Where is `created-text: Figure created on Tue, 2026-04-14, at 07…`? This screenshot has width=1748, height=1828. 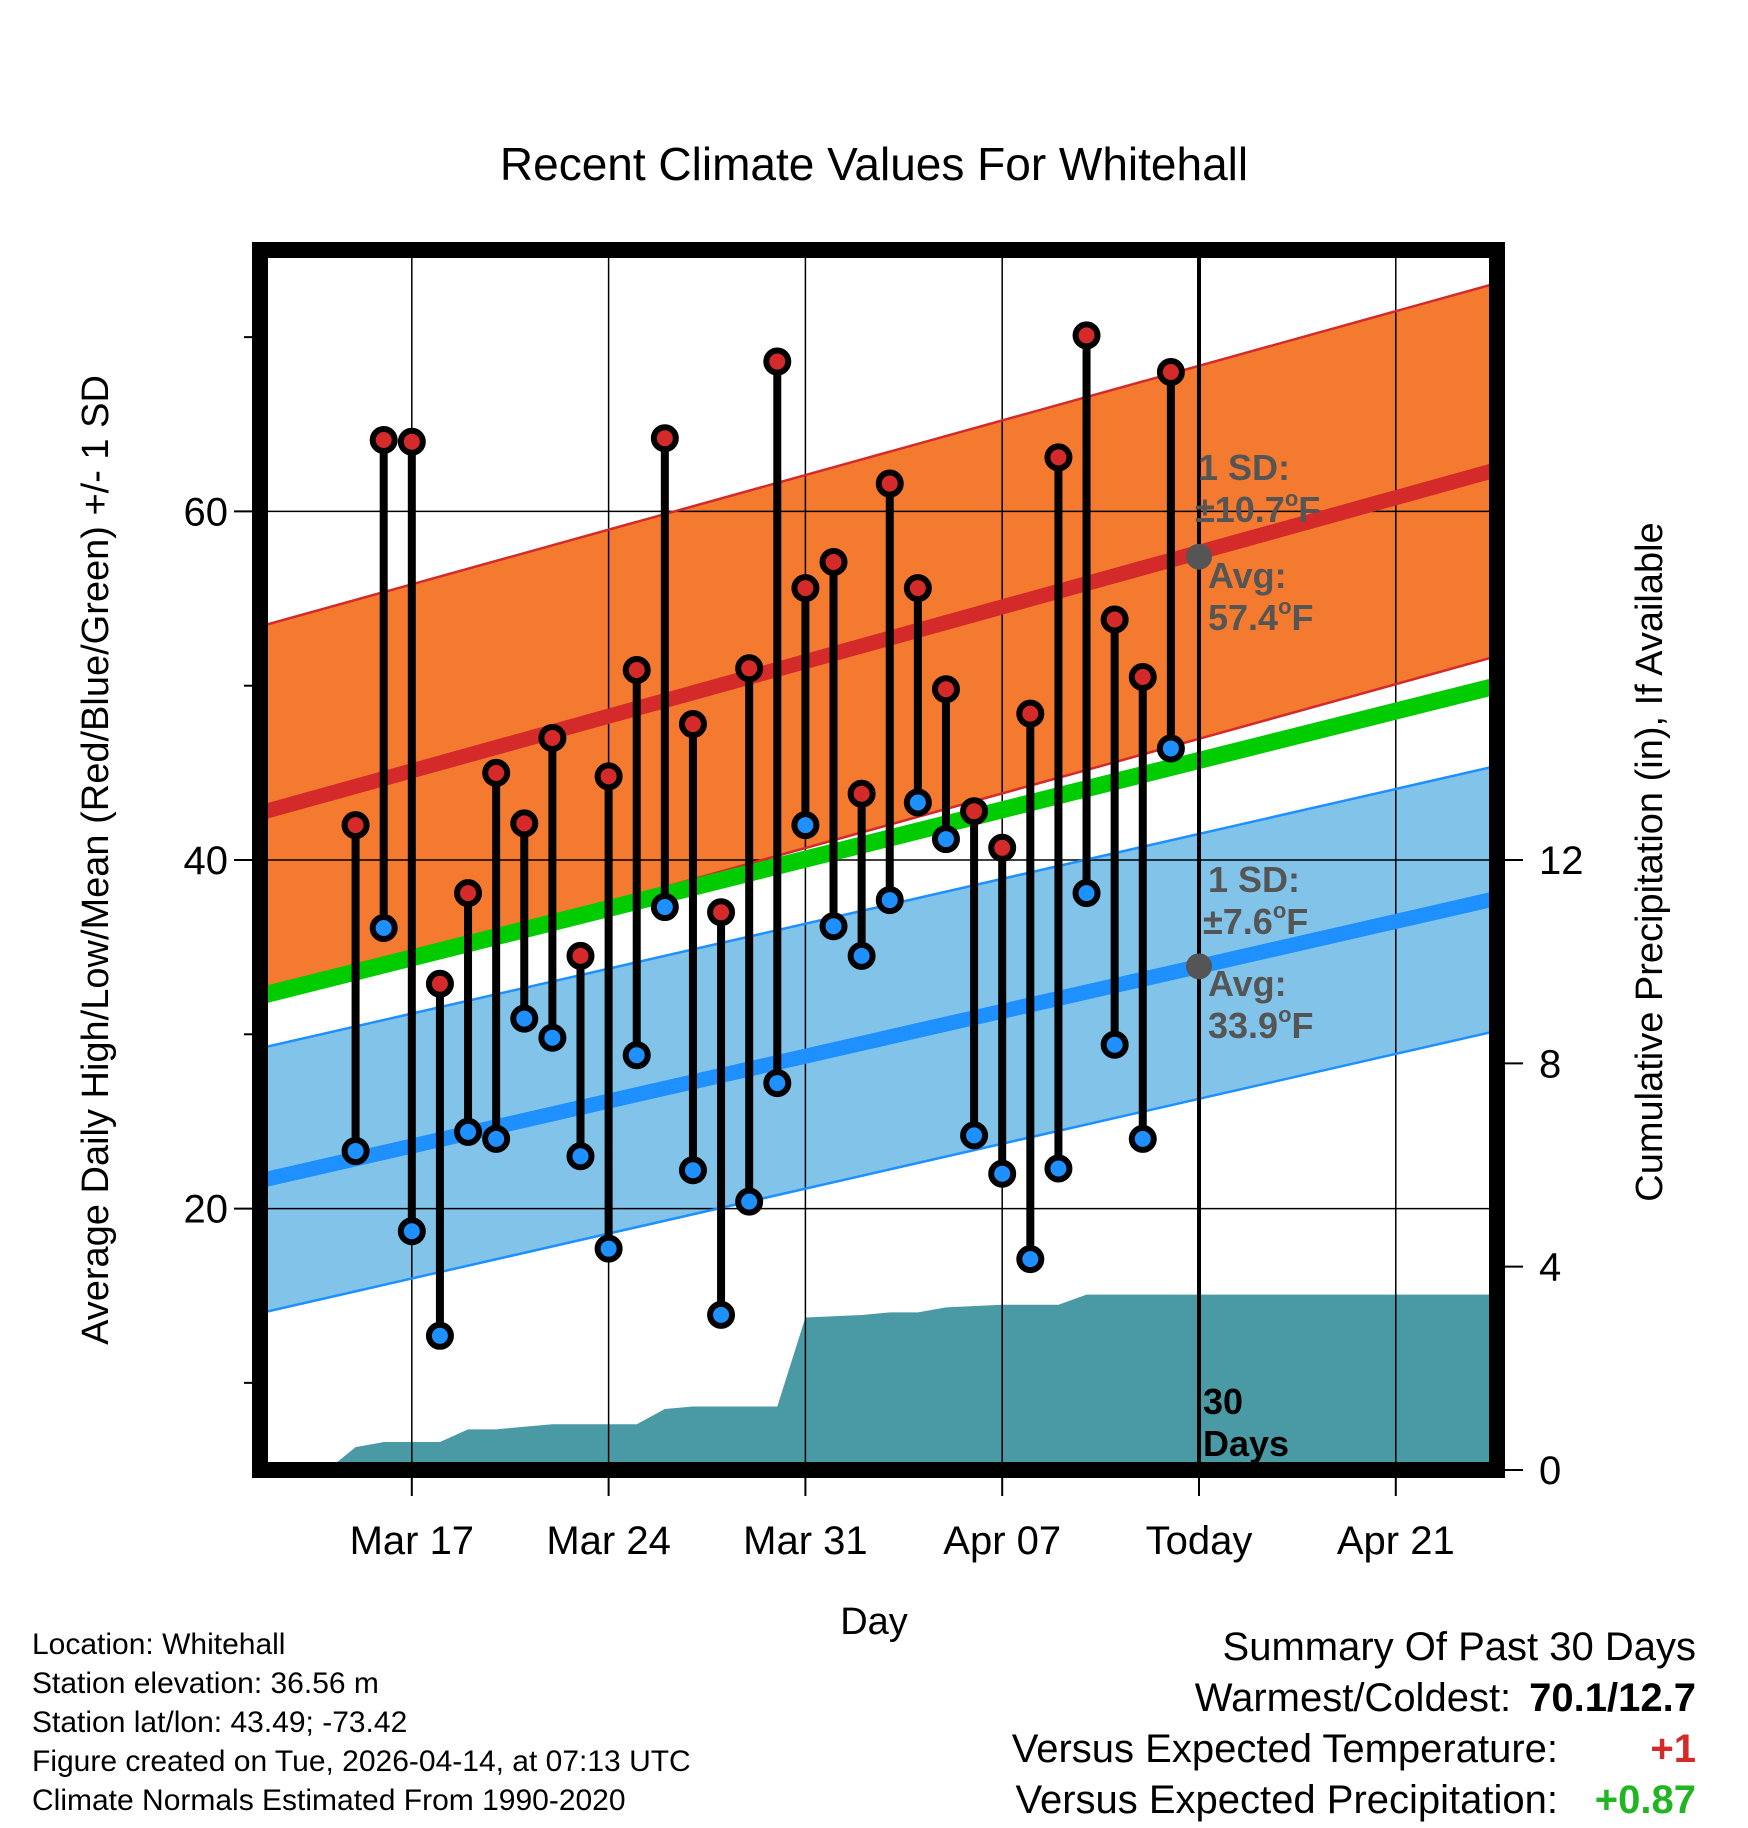
created-text: Figure created on Tue, 2026-04-14, at 07… is located at coordinates (361, 1761).